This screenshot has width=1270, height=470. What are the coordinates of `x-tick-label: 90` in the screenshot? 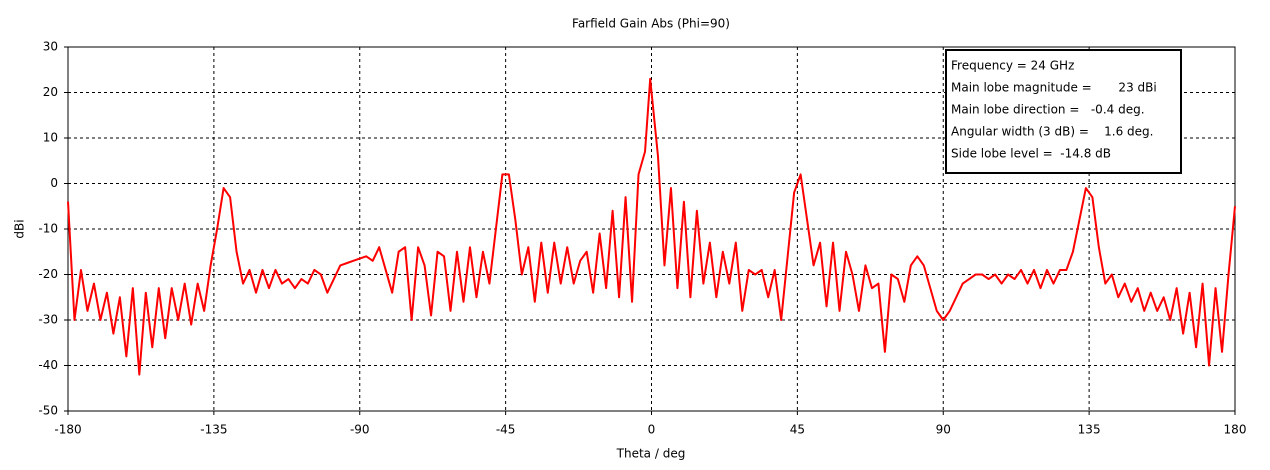 It's located at (943, 430).